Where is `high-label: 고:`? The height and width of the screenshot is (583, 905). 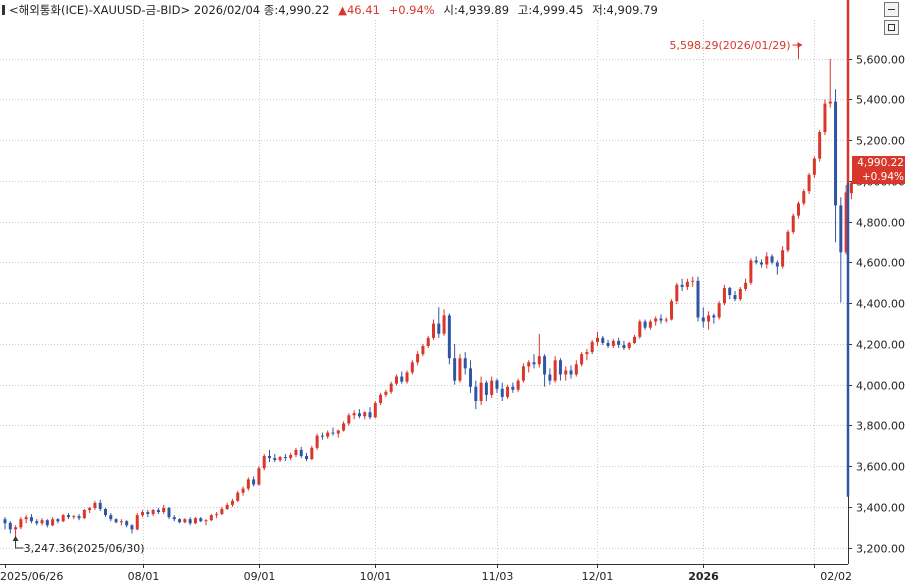 high-label: 고: is located at coordinates (525, 10).